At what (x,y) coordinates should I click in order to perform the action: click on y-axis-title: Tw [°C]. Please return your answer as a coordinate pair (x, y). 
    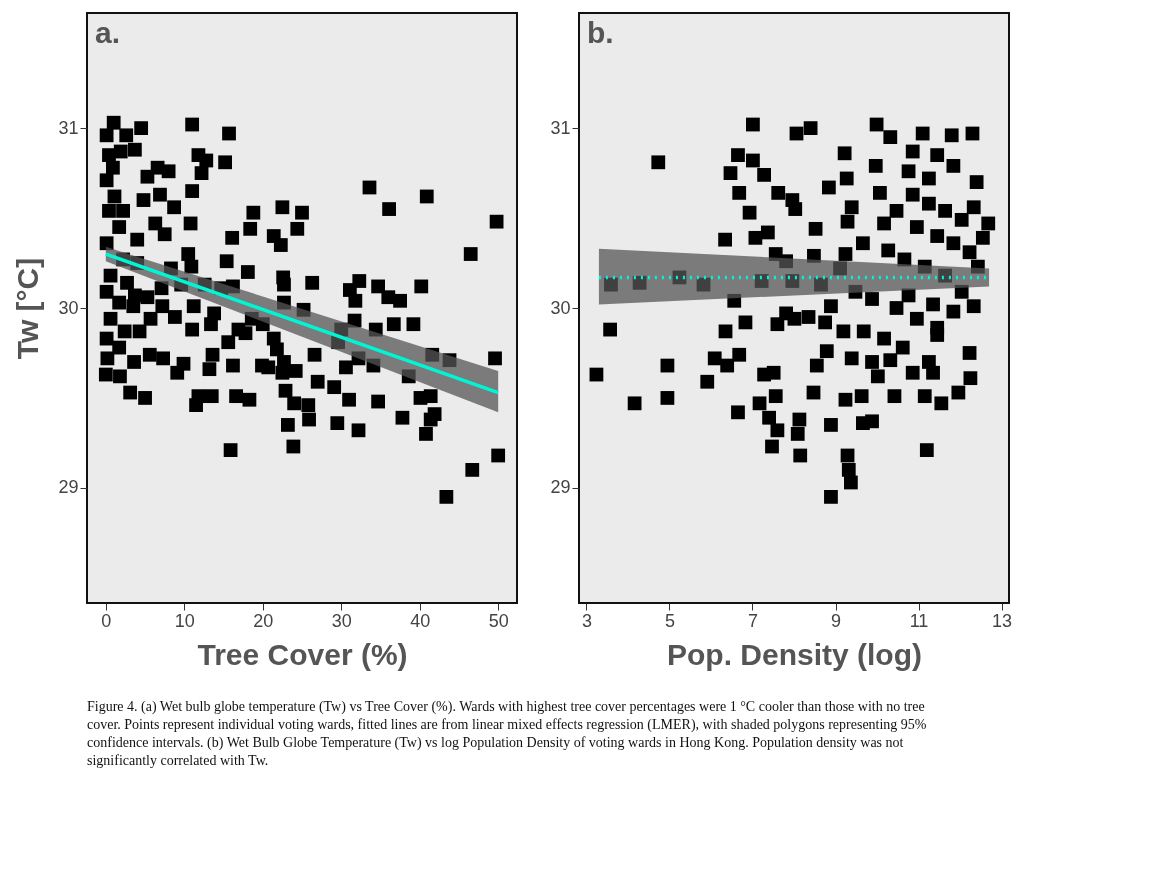
    Looking at the image, I should click on (28, 308).